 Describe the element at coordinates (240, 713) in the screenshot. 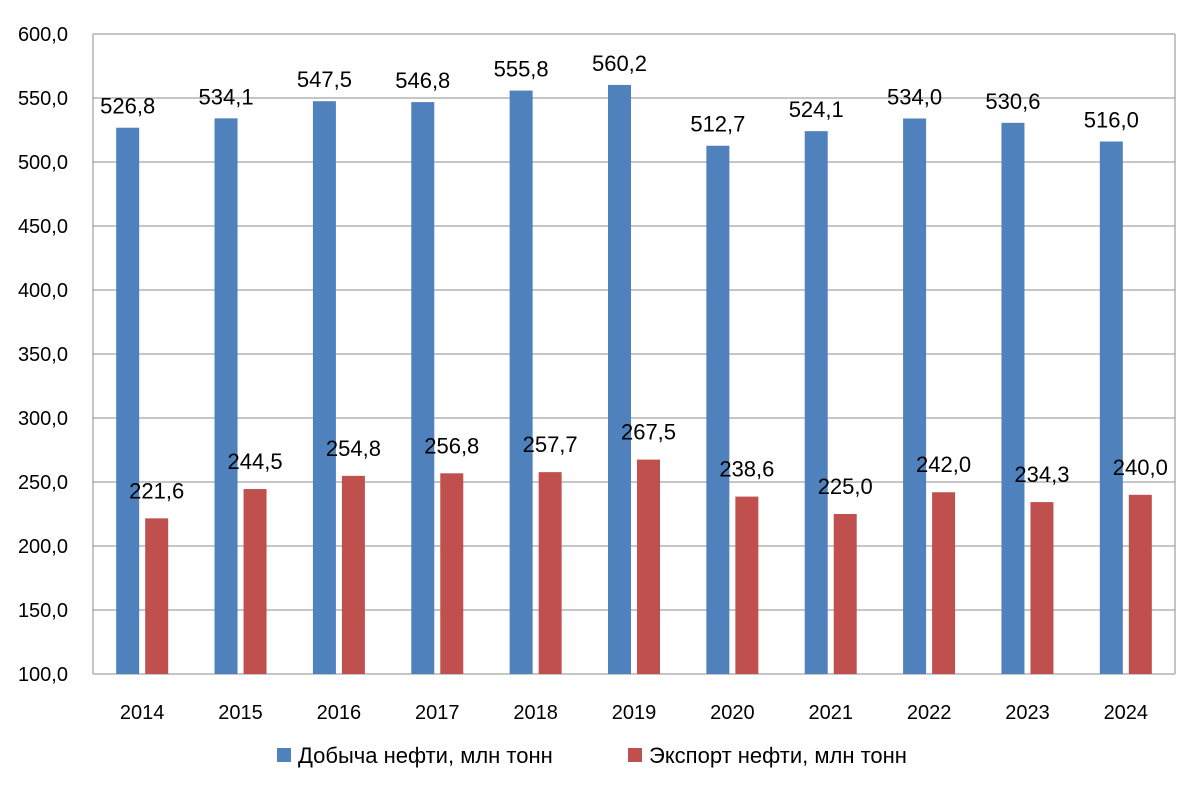

I see `x-tick-label: 2015` at that location.